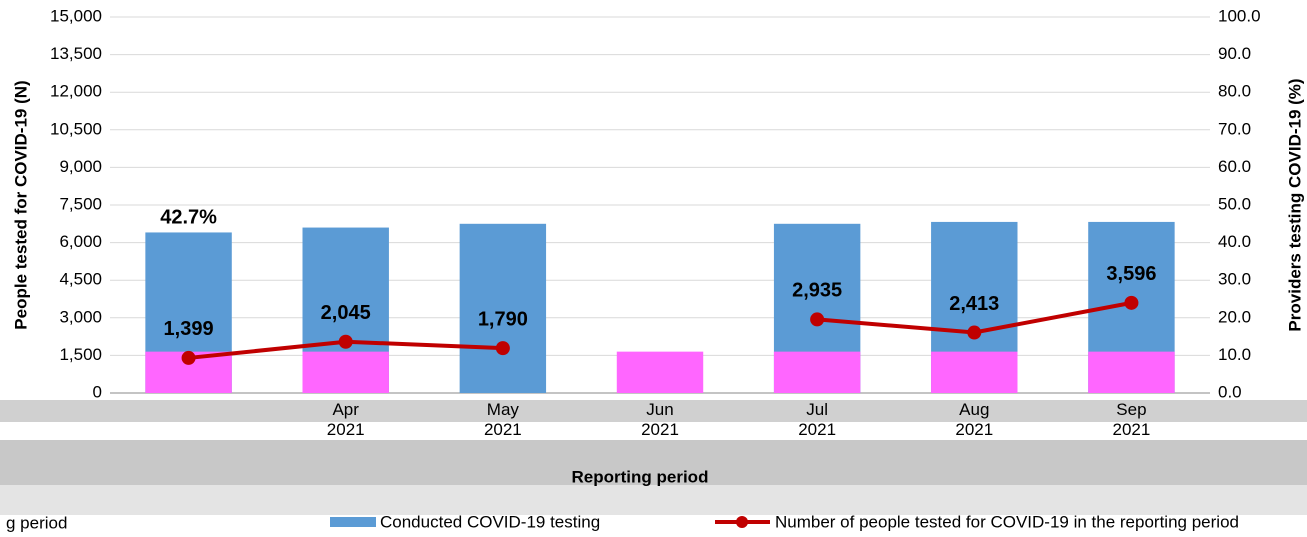  What do you see at coordinates (817, 419) in the screenshot?
I see `x-tick-label: Jul 2021` at bounding box center [817, 419].